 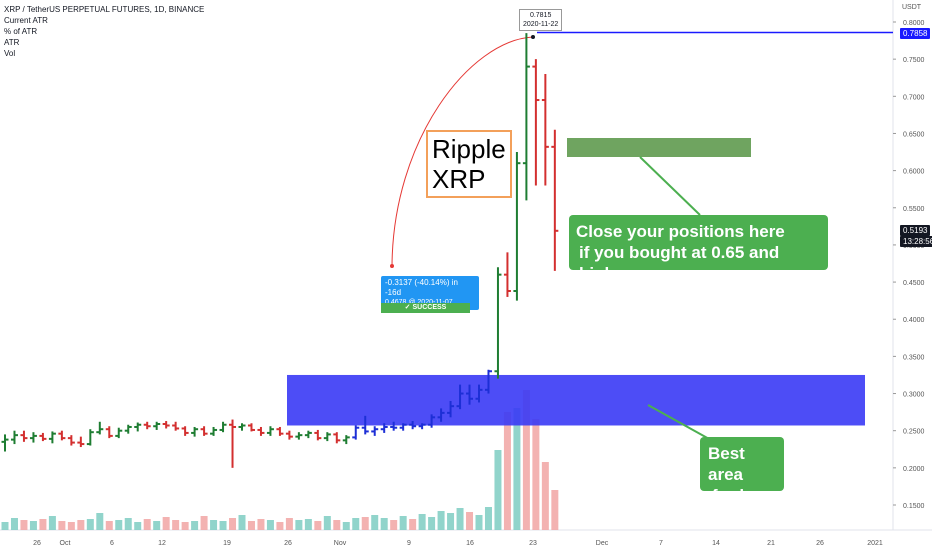 What do you see at coordinates (680, 231) in the screenshot?
I see `close-callout-line1: Close your positions here` at bounding box center [680, 231].